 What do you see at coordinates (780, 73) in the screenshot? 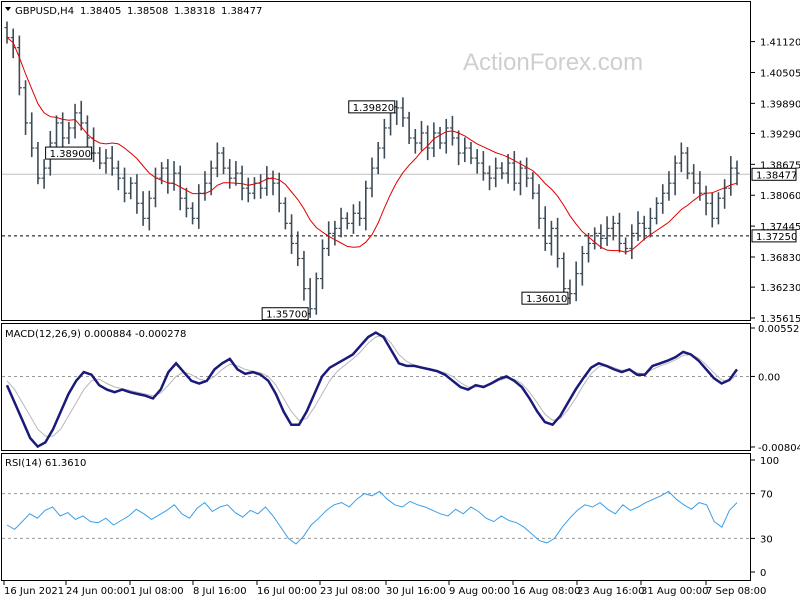
I see `price-tick-label: 1.40505` at bounding box center [780, 73].